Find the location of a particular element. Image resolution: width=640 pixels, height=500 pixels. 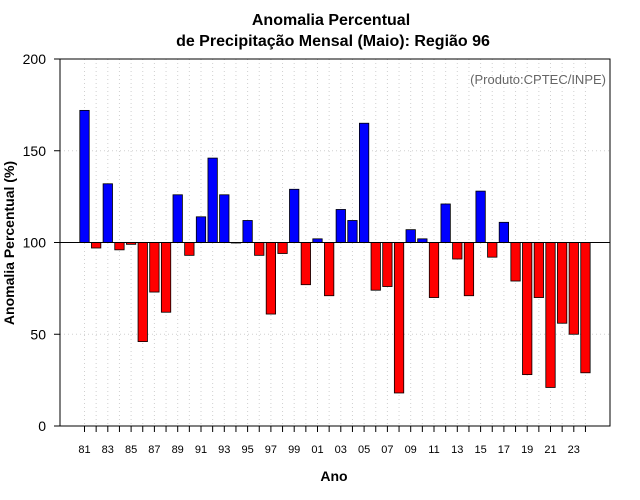

x-tick-label: 05 is located at coordinates (364, 450).